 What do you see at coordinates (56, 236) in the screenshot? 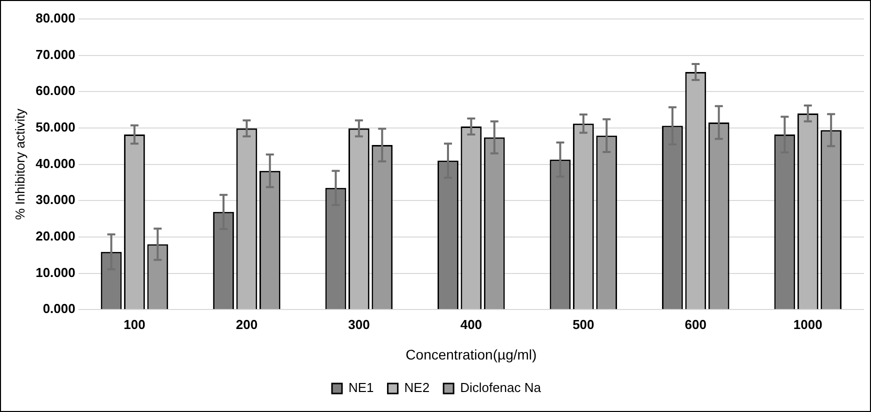
I see `y-tick-label: 20.000` at bounding box center [56, 236].